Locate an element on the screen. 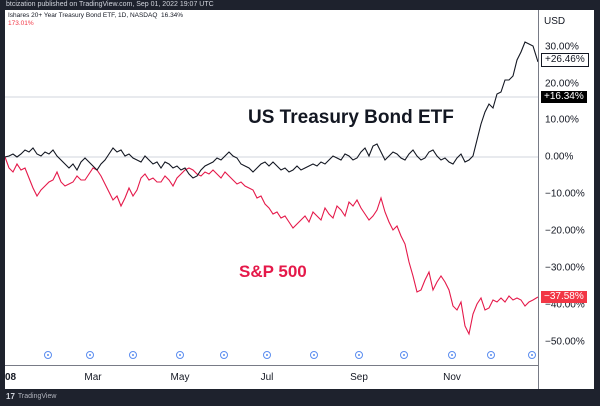 This screenshot has height=406, width=600. legend-value: 16.34% is located at coordinates (172, 15).